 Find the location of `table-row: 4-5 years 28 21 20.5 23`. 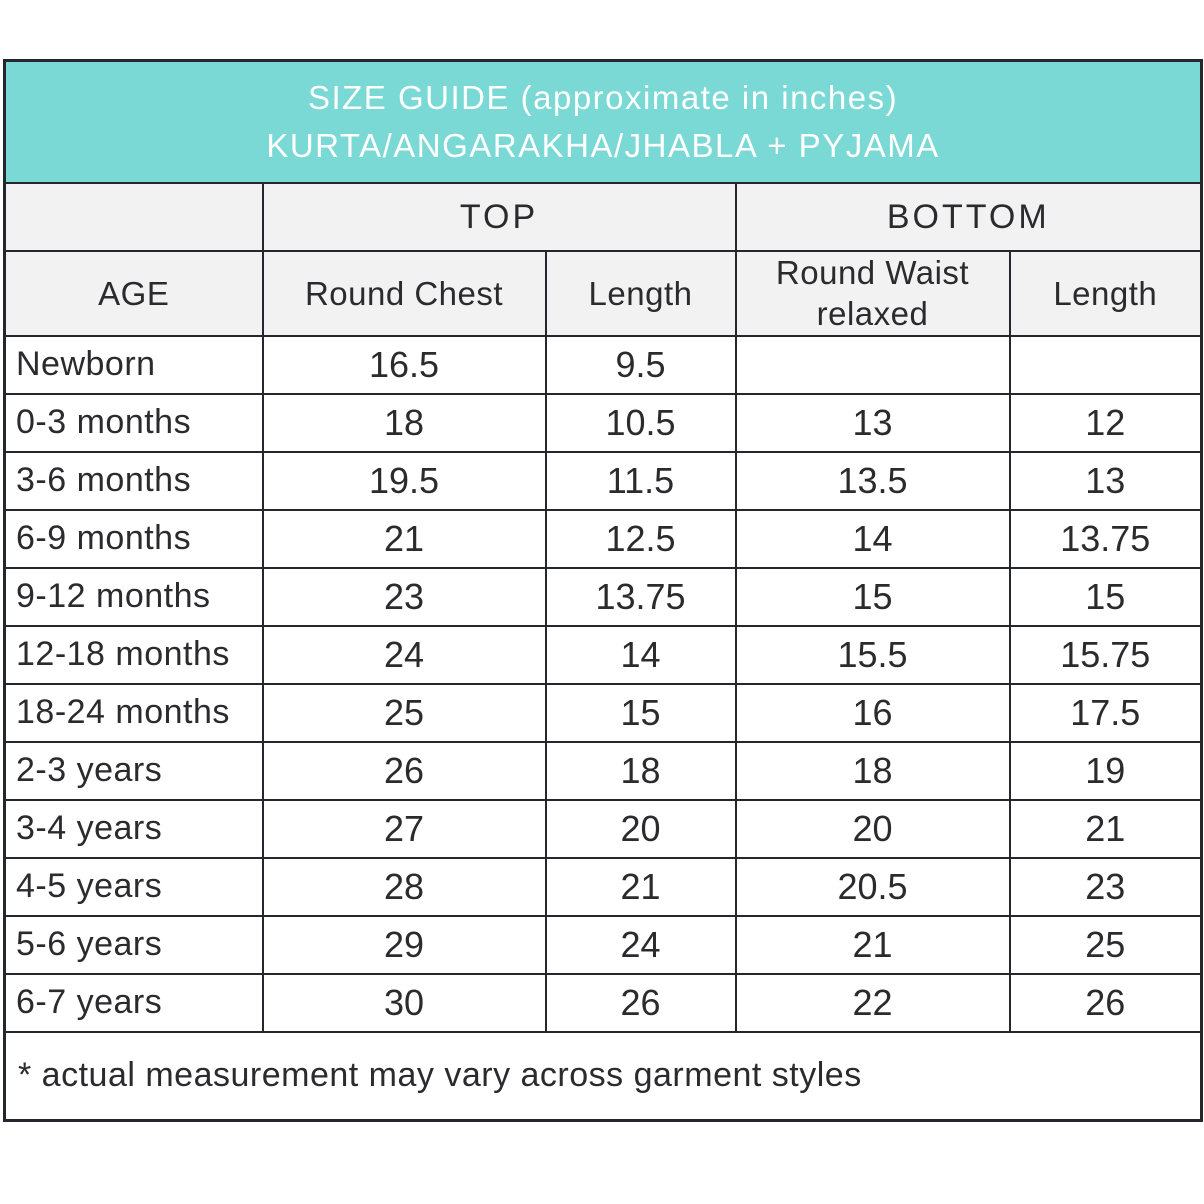

table-row: 4-5 years 28 21 20.5 23 is located at coordinates (603, 886).